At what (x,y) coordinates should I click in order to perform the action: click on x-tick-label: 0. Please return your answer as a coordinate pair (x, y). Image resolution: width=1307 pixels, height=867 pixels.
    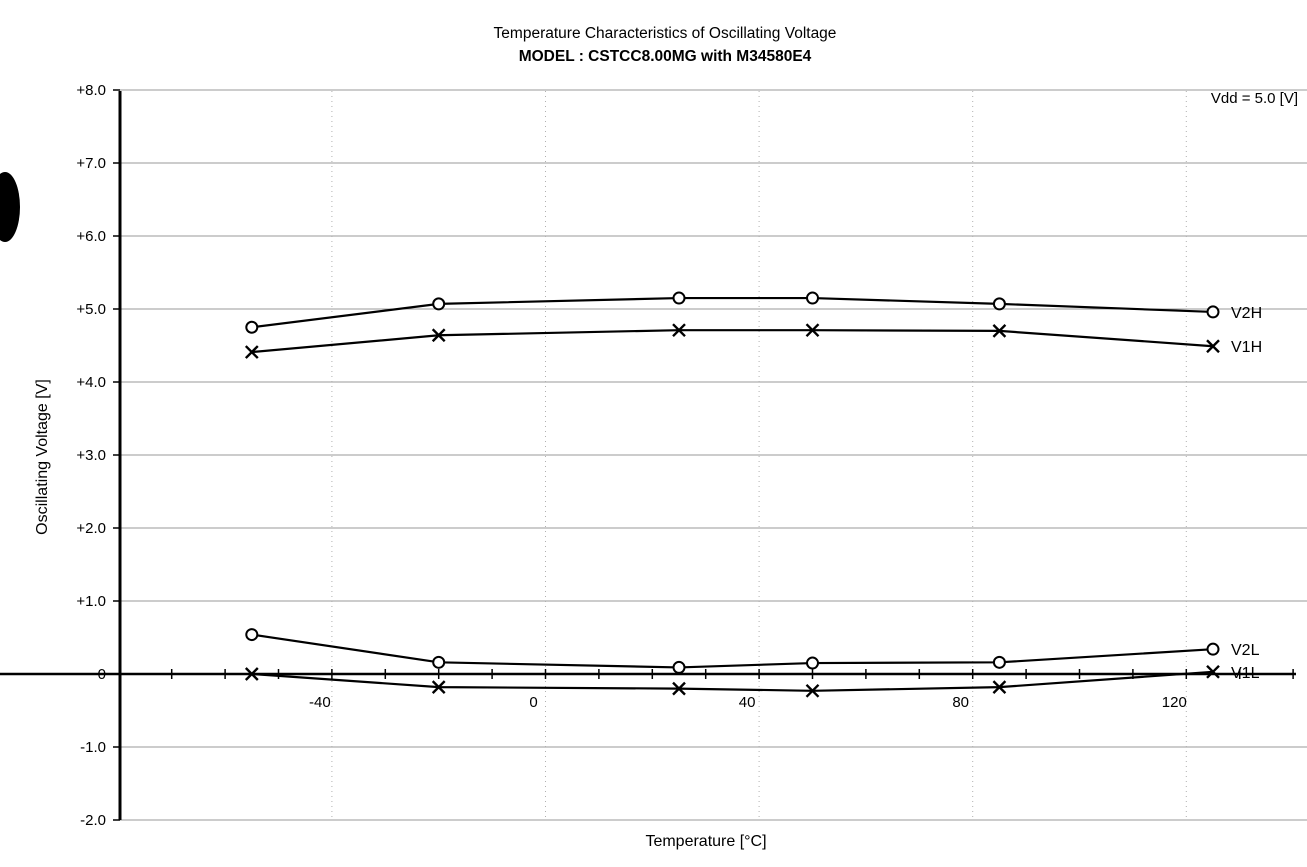
    Looking at the image, I should click on (533, 702).